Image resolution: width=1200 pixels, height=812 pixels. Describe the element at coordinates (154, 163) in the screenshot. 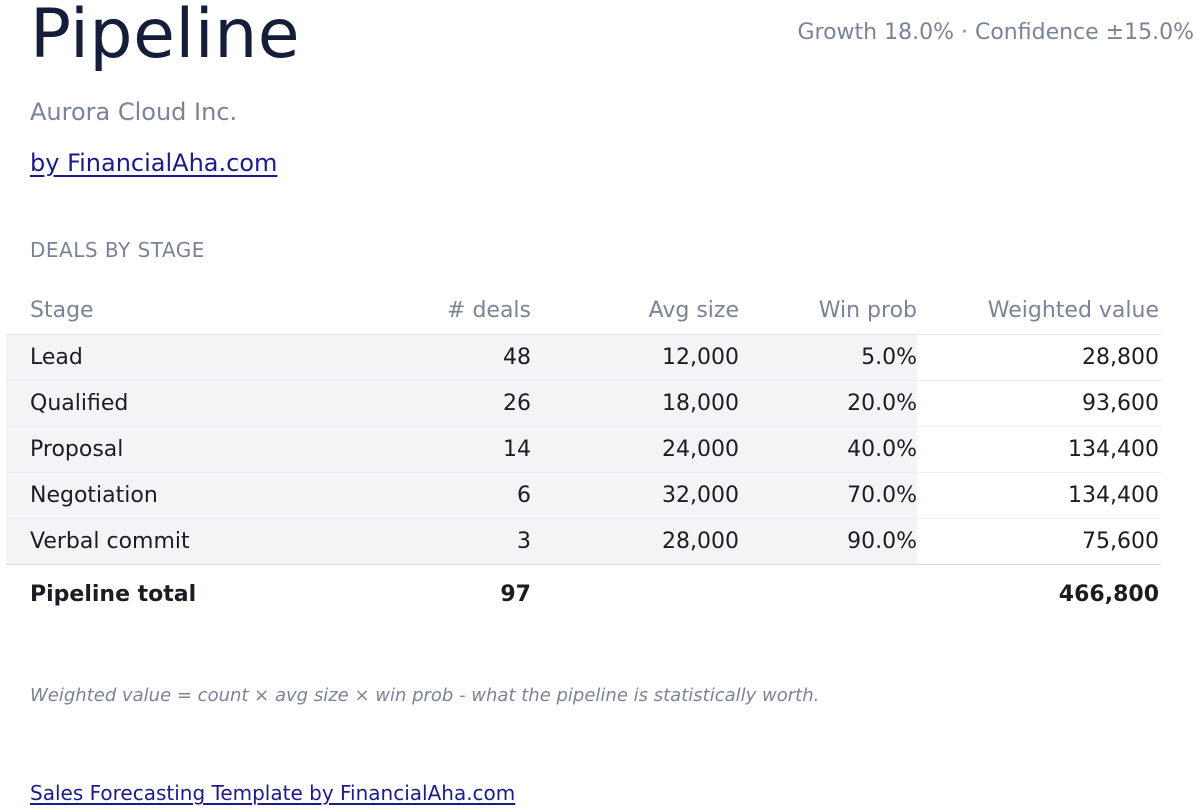

I see `byline-link: by FinancialAha.com` at that location.